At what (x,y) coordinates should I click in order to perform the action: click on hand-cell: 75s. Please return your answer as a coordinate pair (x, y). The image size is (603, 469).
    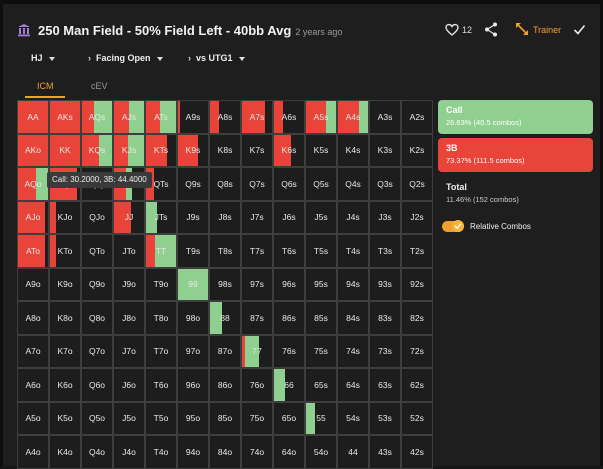
    Looking at the image, I should click on (321, 351).